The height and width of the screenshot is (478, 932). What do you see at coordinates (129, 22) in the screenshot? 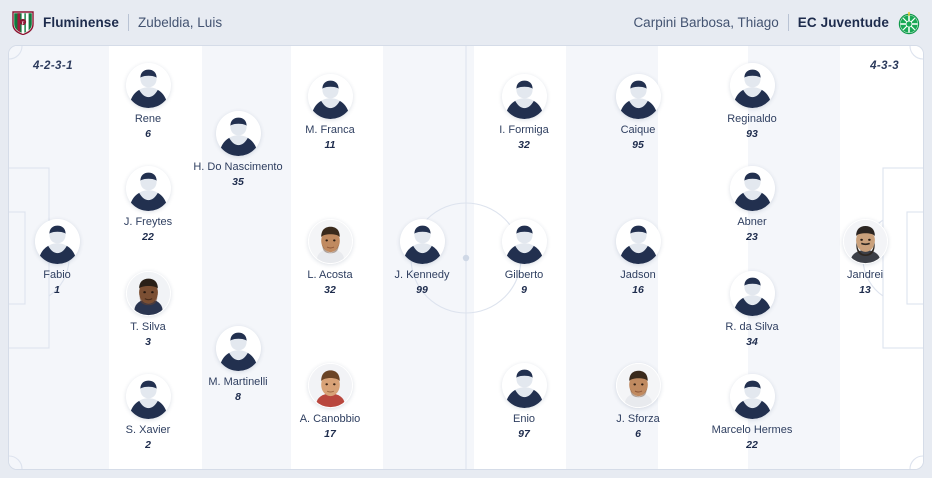
I see `home-divider` at bounding box center [129, 22].